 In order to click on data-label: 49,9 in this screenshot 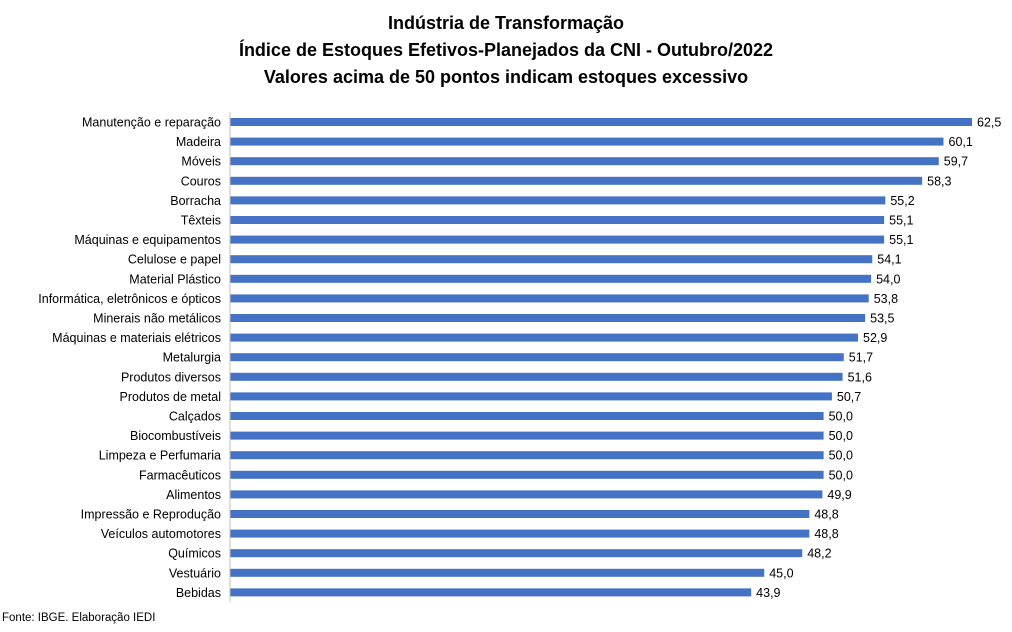, I will do `click(839, 495)`.